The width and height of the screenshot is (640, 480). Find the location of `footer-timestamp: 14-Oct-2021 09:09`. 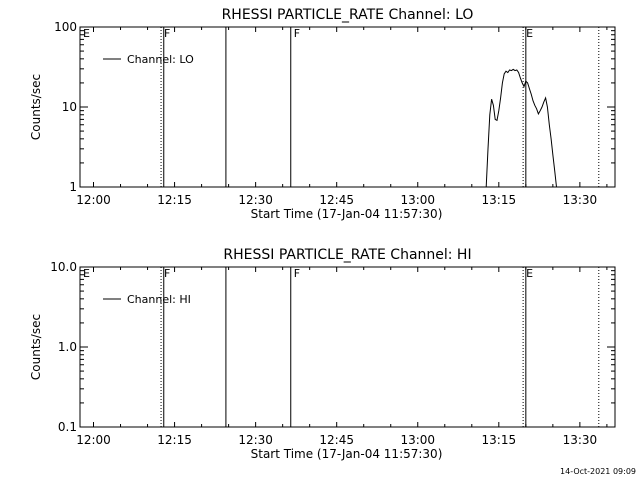

footer-timestamp: 14-Oct-2021 09:09 is located at coordinates (598, 471).